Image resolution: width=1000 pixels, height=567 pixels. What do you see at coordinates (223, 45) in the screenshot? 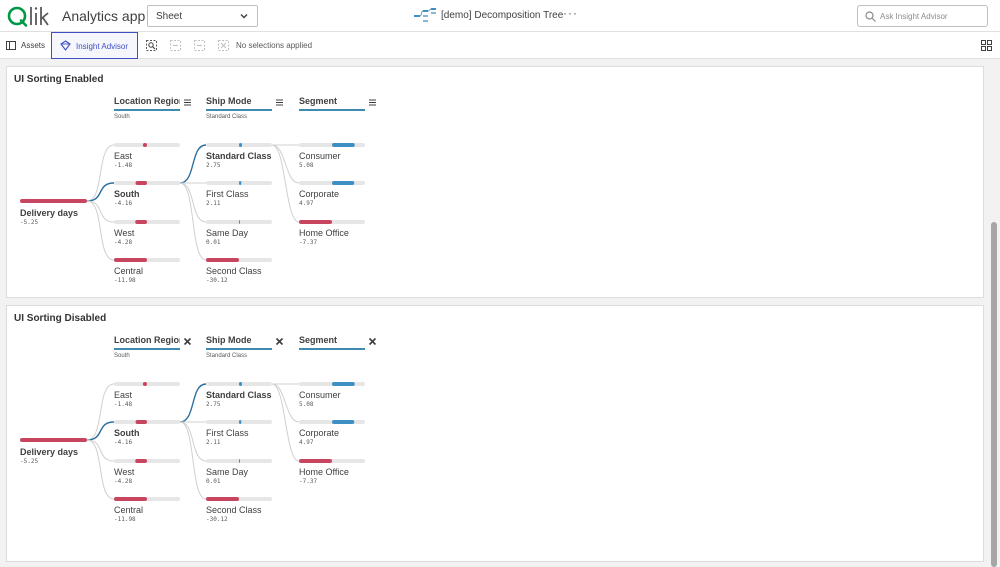
I see `clear-selections-icon` at bounding box center [223, 45].